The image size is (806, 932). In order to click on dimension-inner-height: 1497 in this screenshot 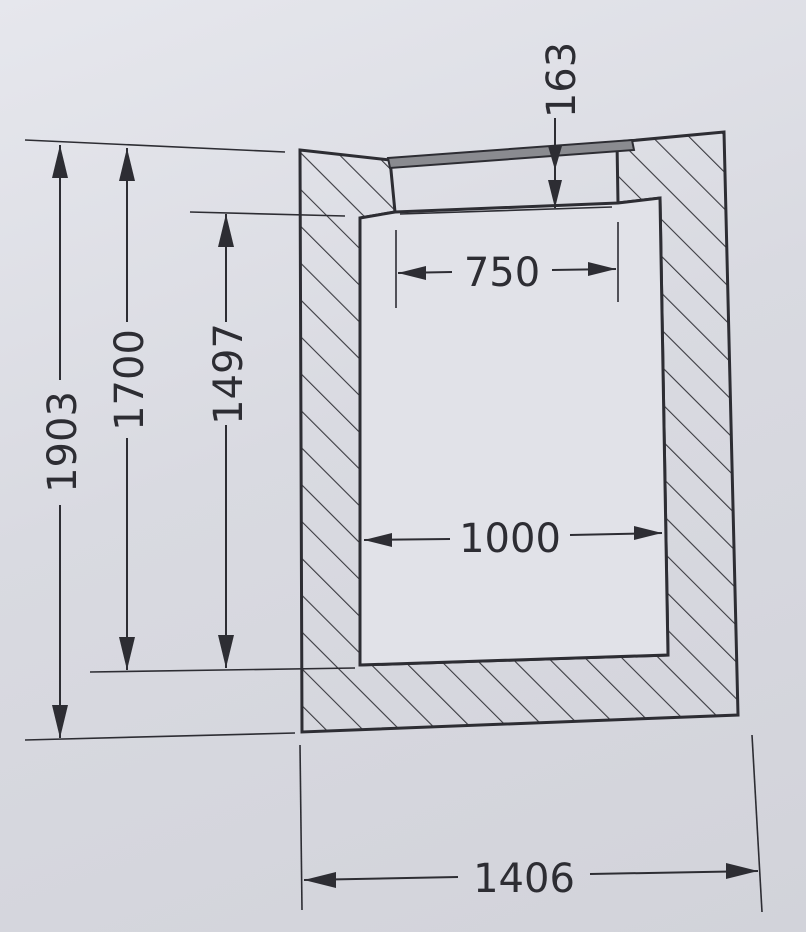, I will do `click(229, 441)`.